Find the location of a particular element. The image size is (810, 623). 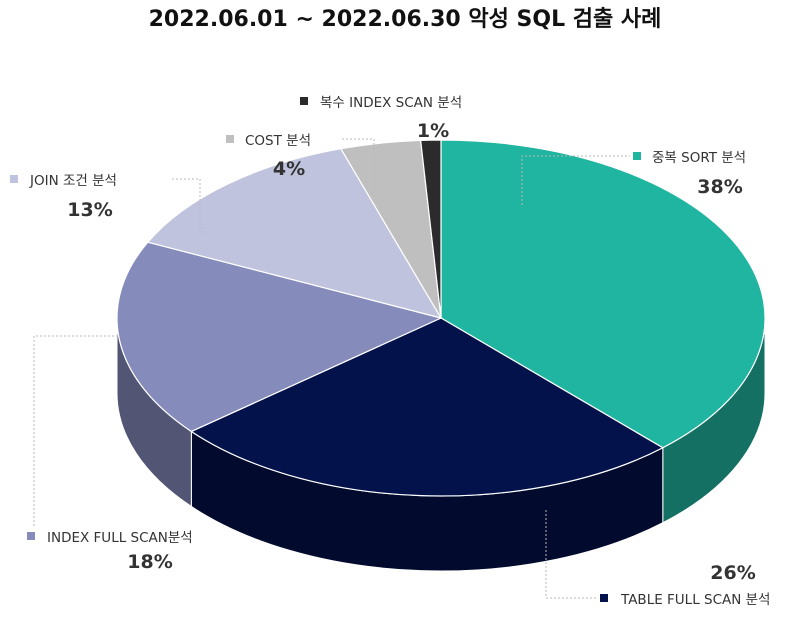

legend-swatch-cost is located at coordinates (230, 139).